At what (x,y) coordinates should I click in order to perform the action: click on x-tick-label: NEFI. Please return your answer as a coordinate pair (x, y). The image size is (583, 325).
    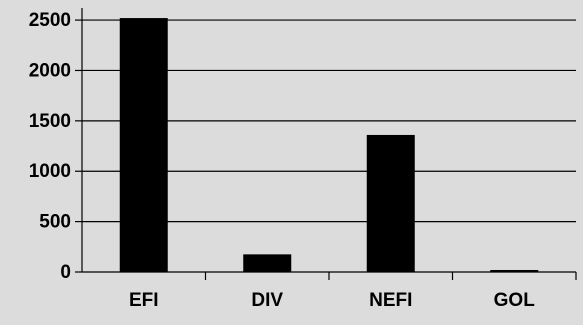
    Looking at the image, I should click on (390, 300).